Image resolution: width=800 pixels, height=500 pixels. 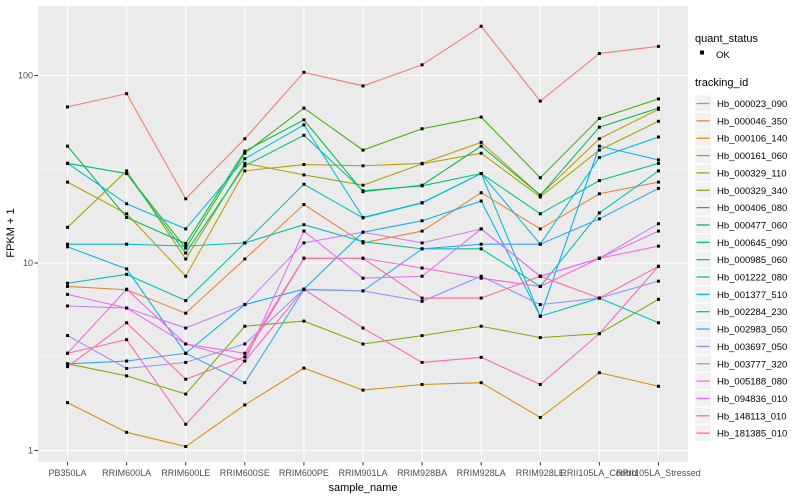 I want to click on y-tick-label: 10, so click(x=28, y=263).